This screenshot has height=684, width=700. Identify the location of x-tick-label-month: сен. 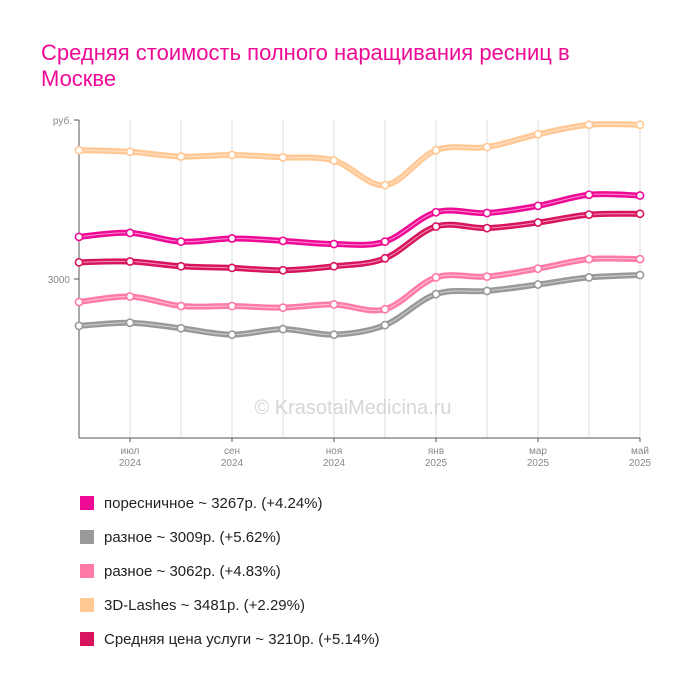
(232, 451).